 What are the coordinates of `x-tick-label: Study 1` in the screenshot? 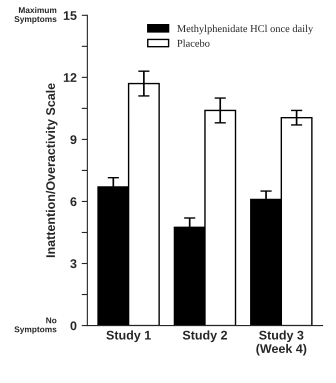 It's located at (128, 336).